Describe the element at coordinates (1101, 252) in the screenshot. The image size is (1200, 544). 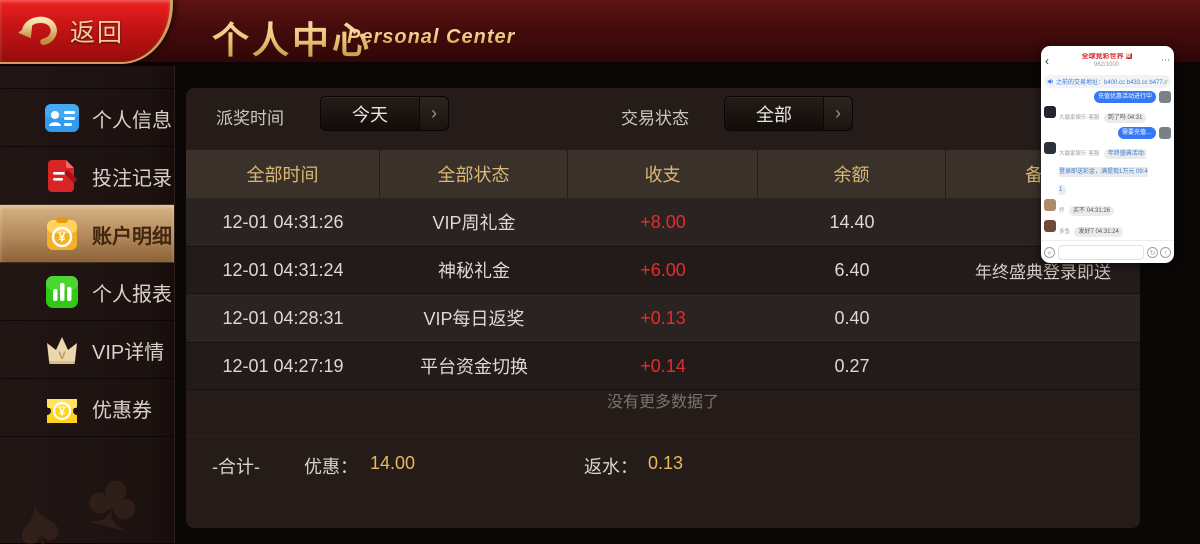
I see `chat-text-input` at that location.